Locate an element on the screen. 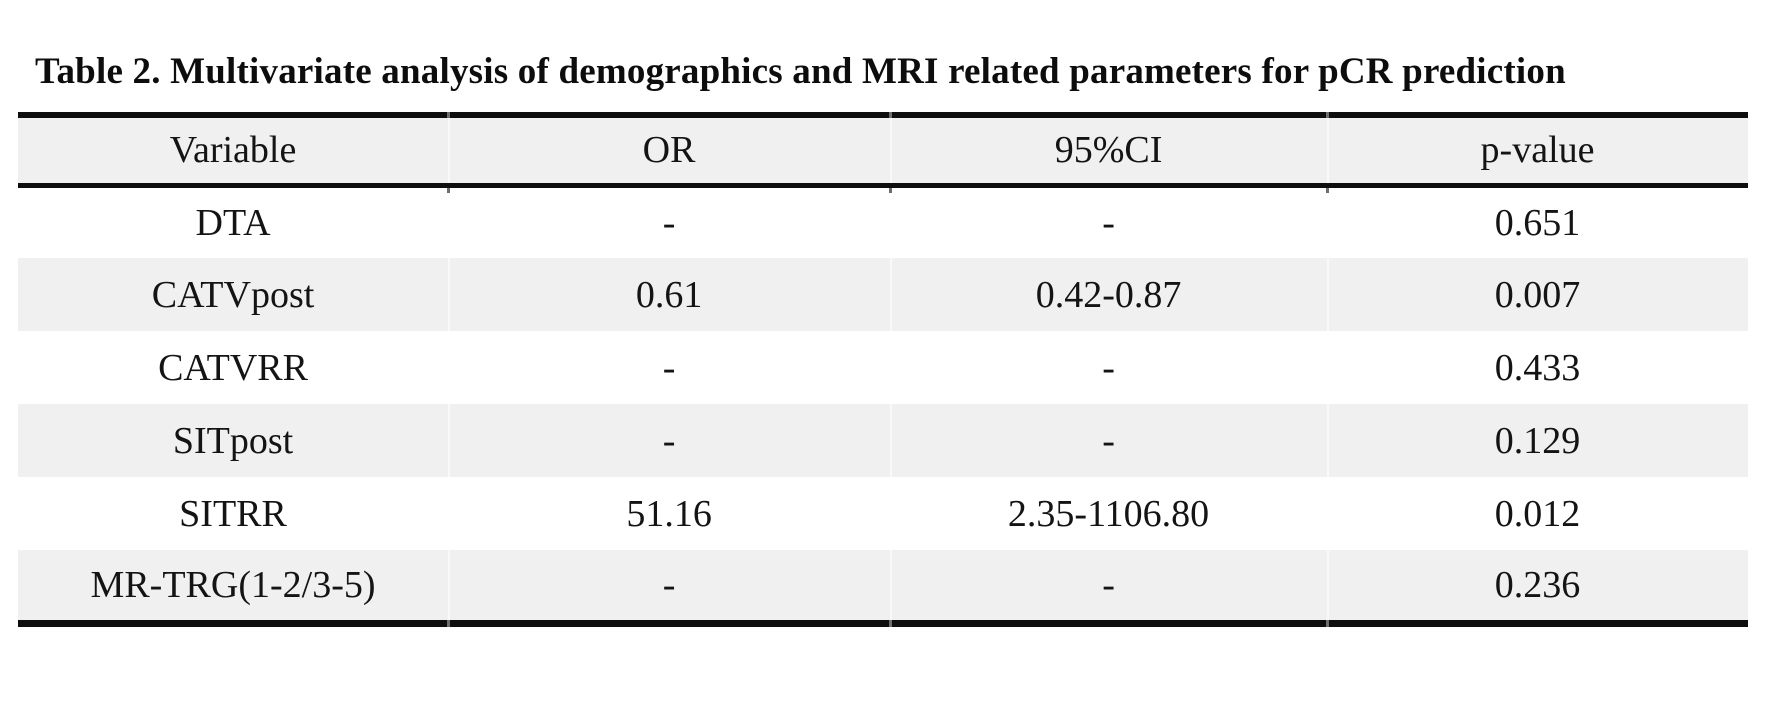 The height and width of the screenshot is (702, 1770). column-header-pvalue: p-value is located at coordinates (1537, 150).